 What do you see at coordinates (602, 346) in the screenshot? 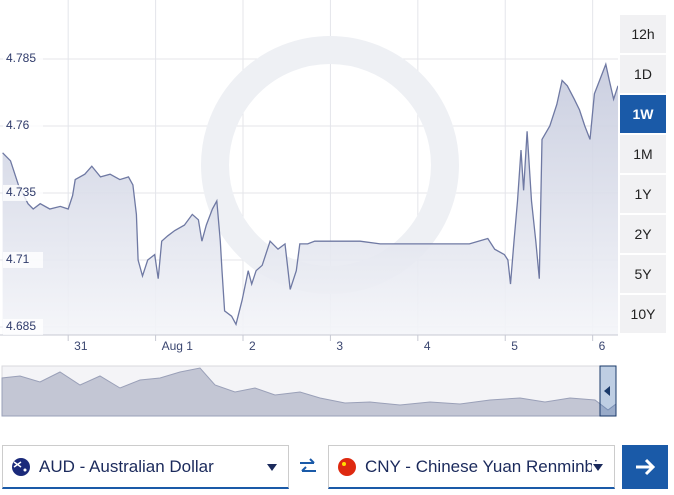
I see `x-tick-label: 6` at bounding box center [602, 346].